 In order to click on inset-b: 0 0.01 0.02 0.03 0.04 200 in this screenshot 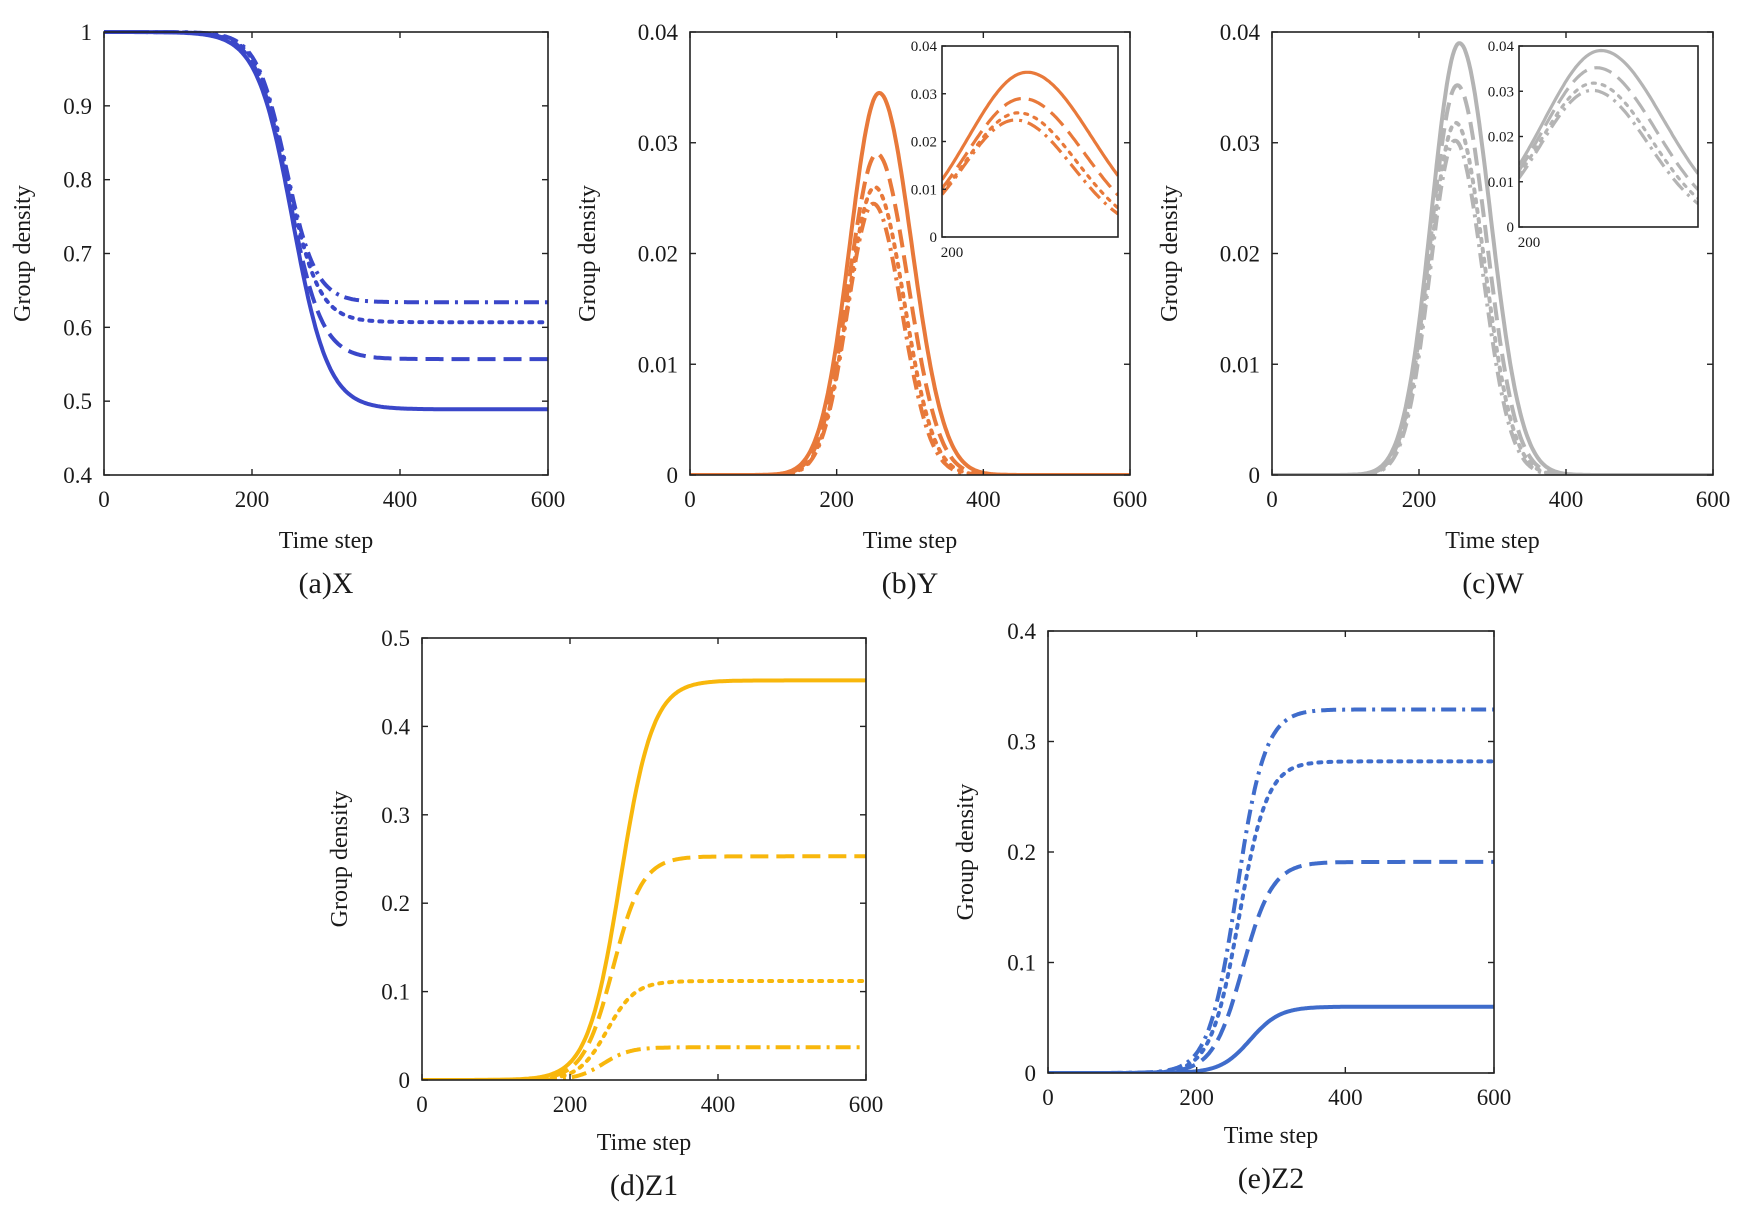, I will do `click(1015, 150)`.